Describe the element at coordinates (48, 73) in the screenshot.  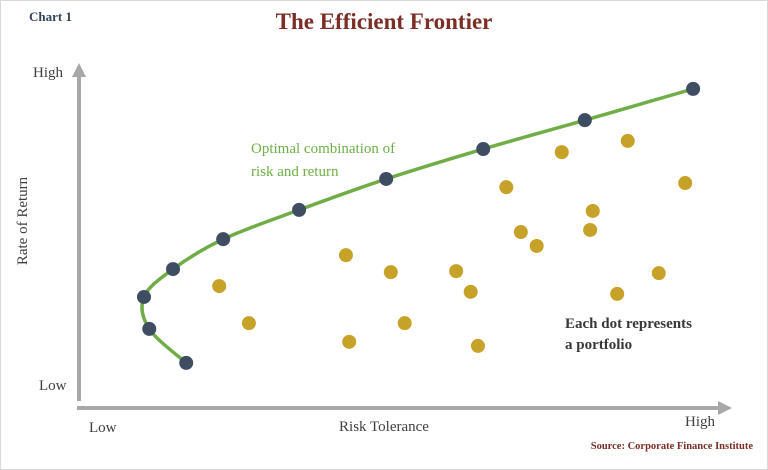
I see `y-axis-high-label: High` at that location.